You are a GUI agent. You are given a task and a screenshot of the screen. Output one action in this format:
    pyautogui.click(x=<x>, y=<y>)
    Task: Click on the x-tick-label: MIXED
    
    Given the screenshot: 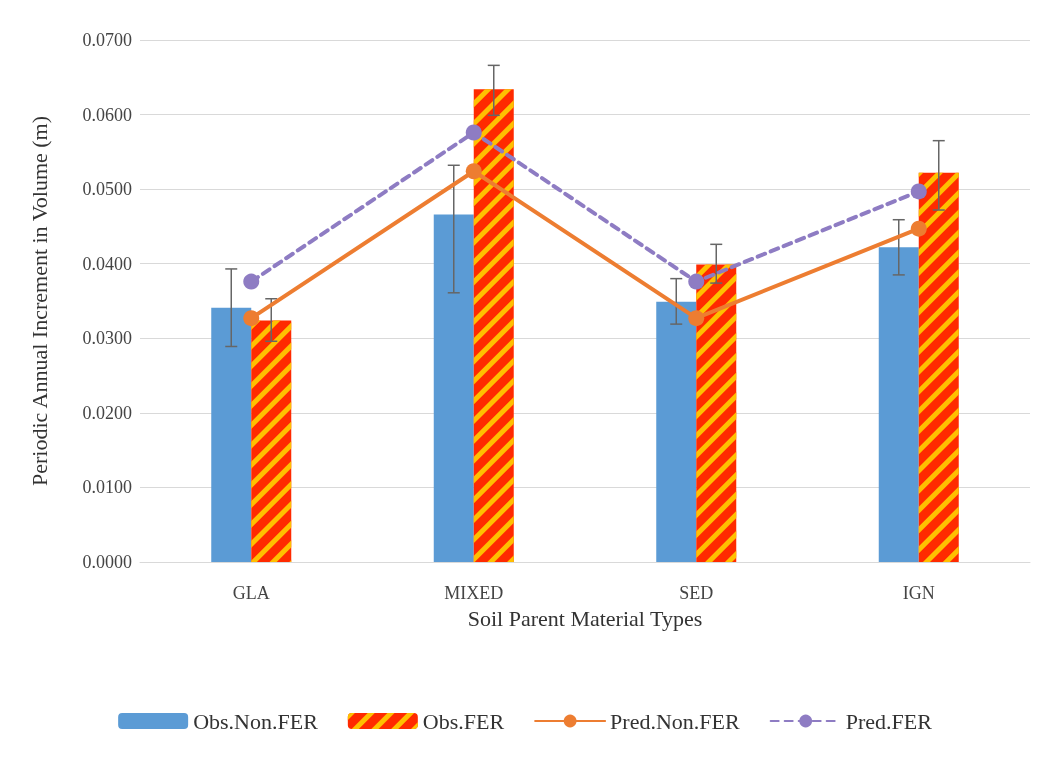 What is the action you would take?
    pyautogui.click(x=474, y=593)
    